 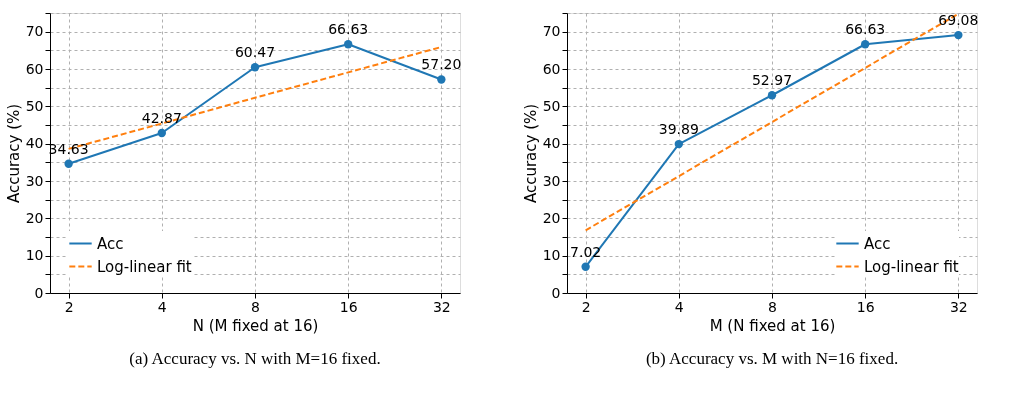 I want to click on text: (a) Accuracy vs. N with M=16 fixed., so click(x=255, y=358).